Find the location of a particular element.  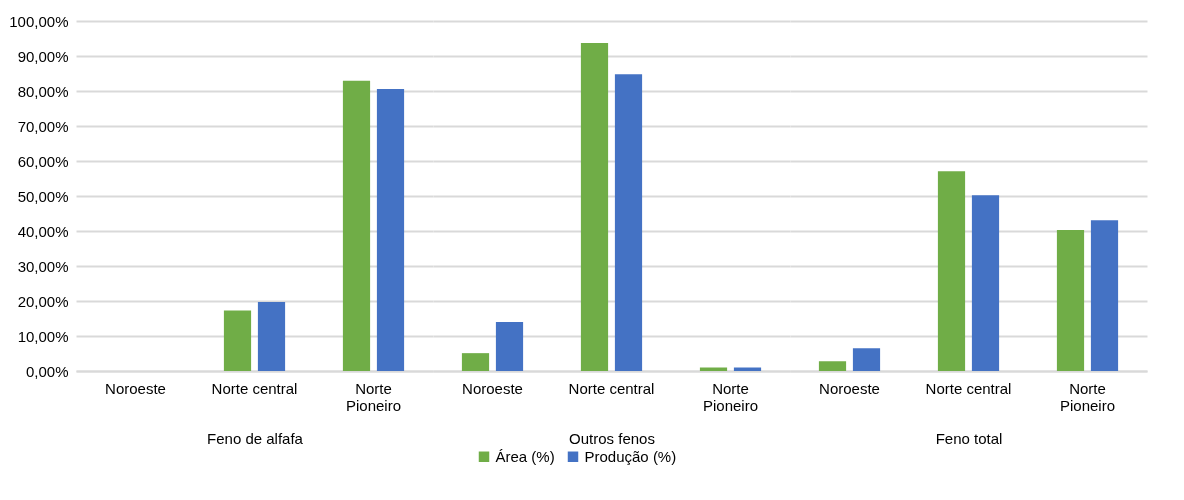

y-tick-label: 40,00% is located at coordinates (43, 231).